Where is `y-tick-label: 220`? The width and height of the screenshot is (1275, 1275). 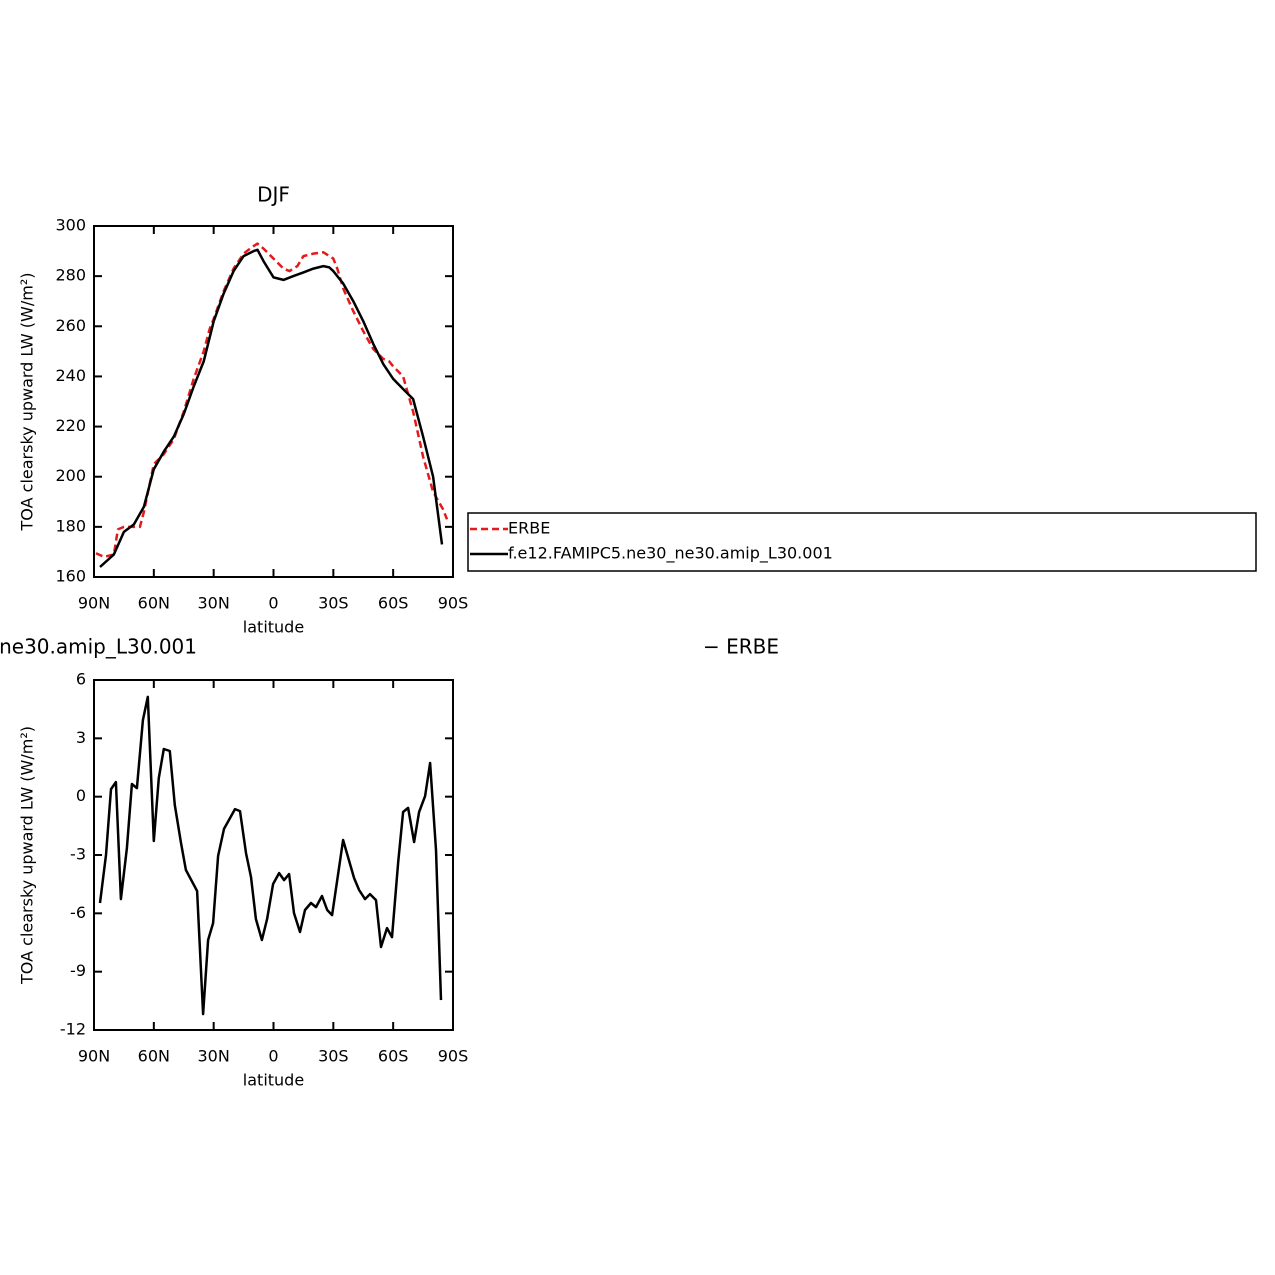 y-tick-label: 220 is located at coordinates (70, 425).